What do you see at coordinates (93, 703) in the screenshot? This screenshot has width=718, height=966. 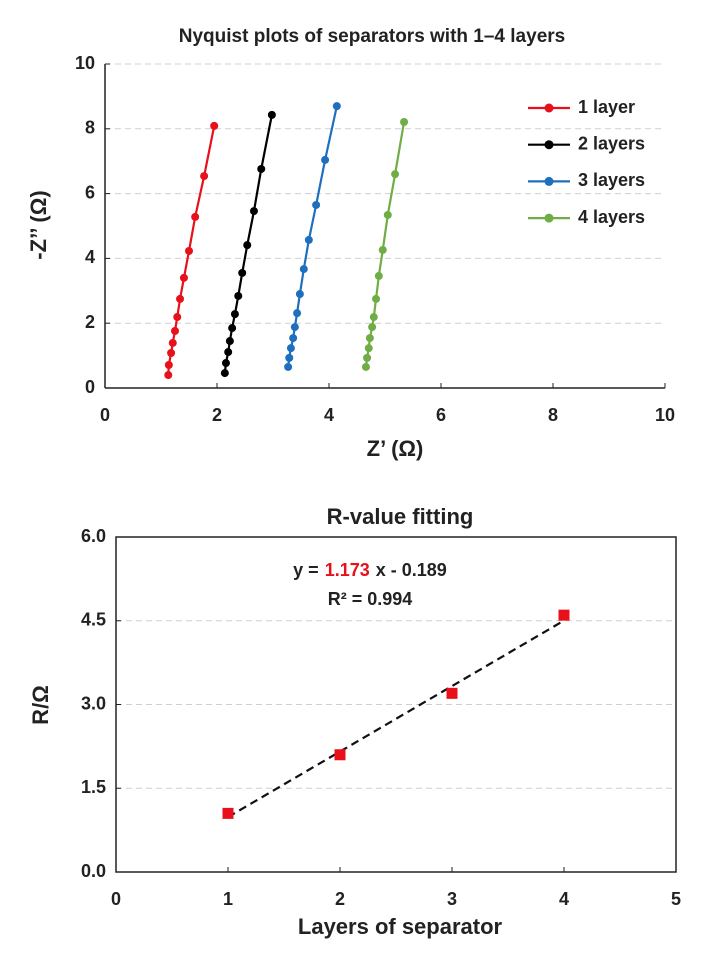 I see `y-tick-label: 3.0` at bounding box center [93, 703].